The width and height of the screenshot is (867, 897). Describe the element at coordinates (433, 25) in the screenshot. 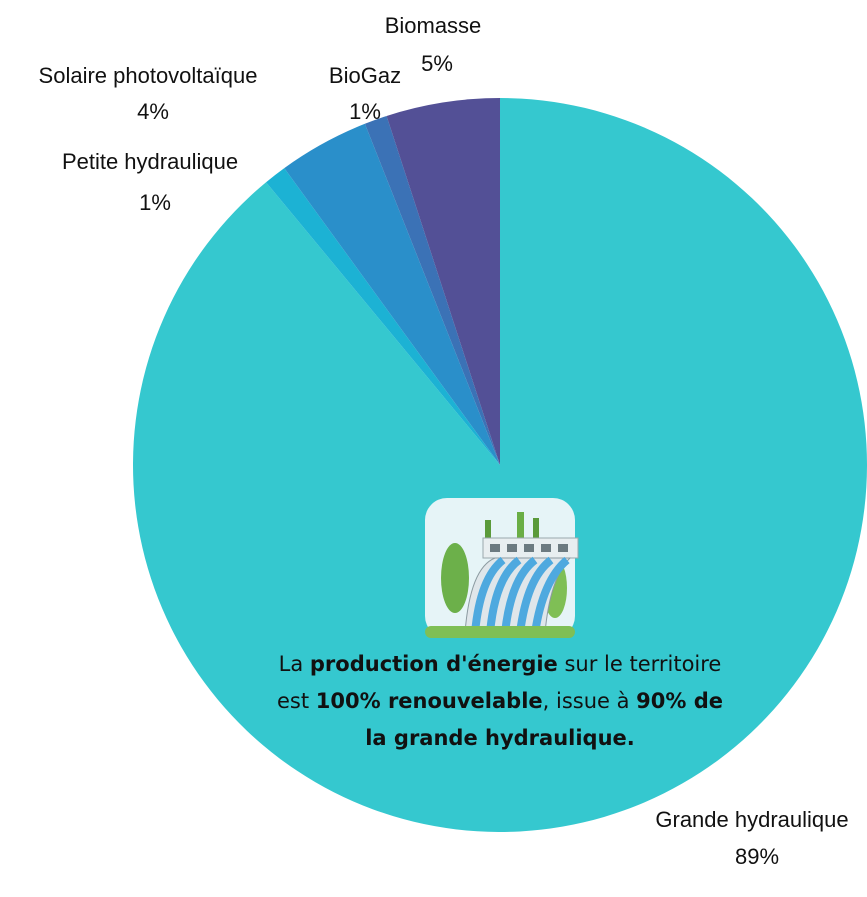

I see `slice-label: Biomasse` at that location.